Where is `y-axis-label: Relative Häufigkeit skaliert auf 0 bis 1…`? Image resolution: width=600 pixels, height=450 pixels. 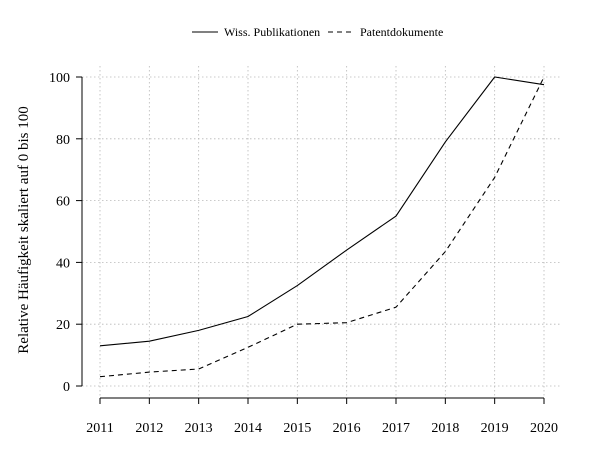 y-axis-label: Relative Häufigkeit skaliert auf 0 bis 1… is located at coordinates (24, 229).